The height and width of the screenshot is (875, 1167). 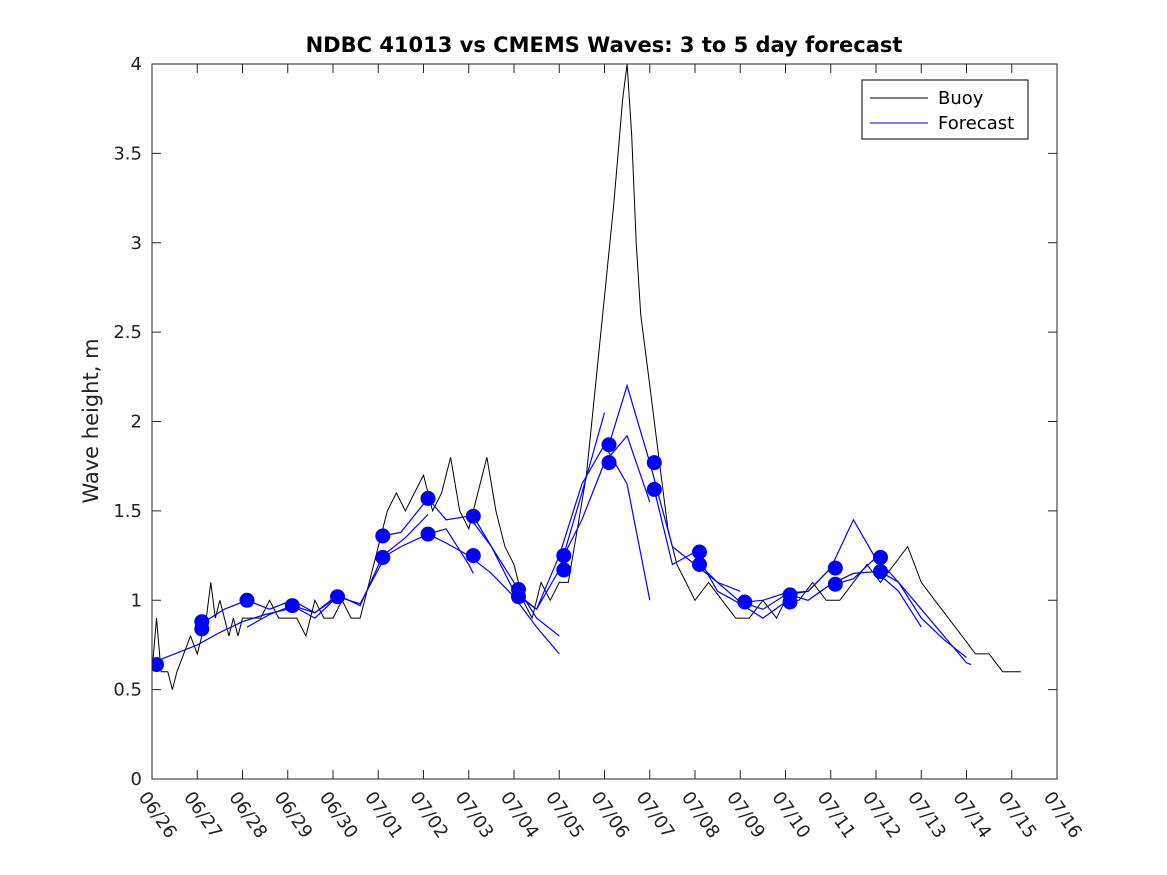 I want to click on y-tick-label: 4, so click(x=136, y=64).